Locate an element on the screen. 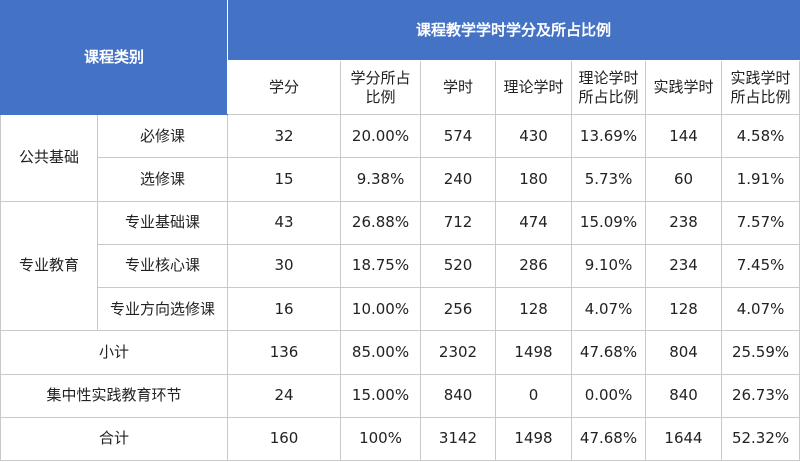 The height and width of the screenshot is (462, 800). header-col-practice-hours: 实践学时 is located at coordinates (684, 87).